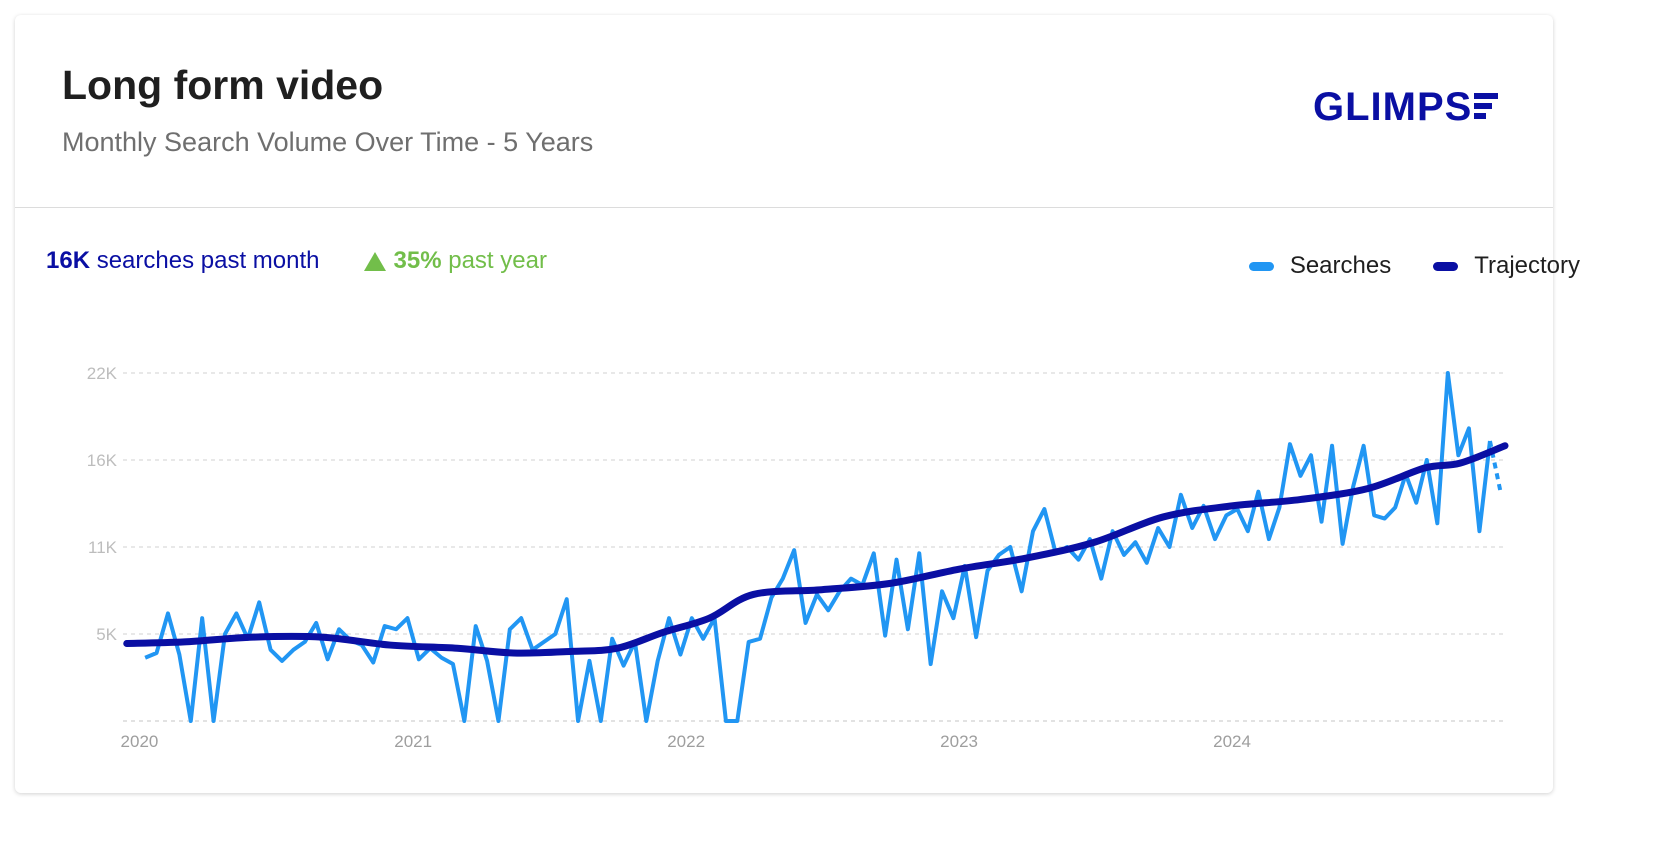  I want to click on searches-value: 16K, so click(68, 260).